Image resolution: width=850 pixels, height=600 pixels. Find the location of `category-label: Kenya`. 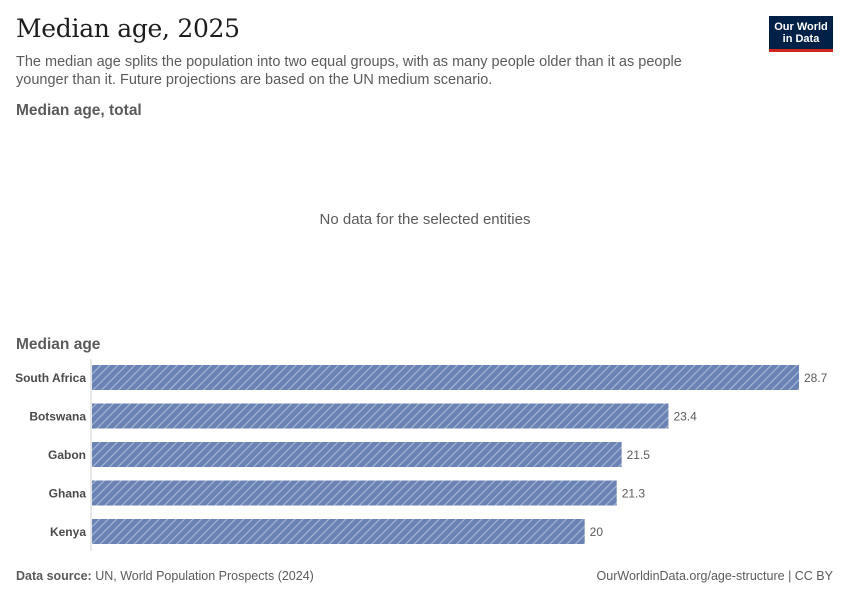

category-label: Kenya is located at coordinates (68, 532).